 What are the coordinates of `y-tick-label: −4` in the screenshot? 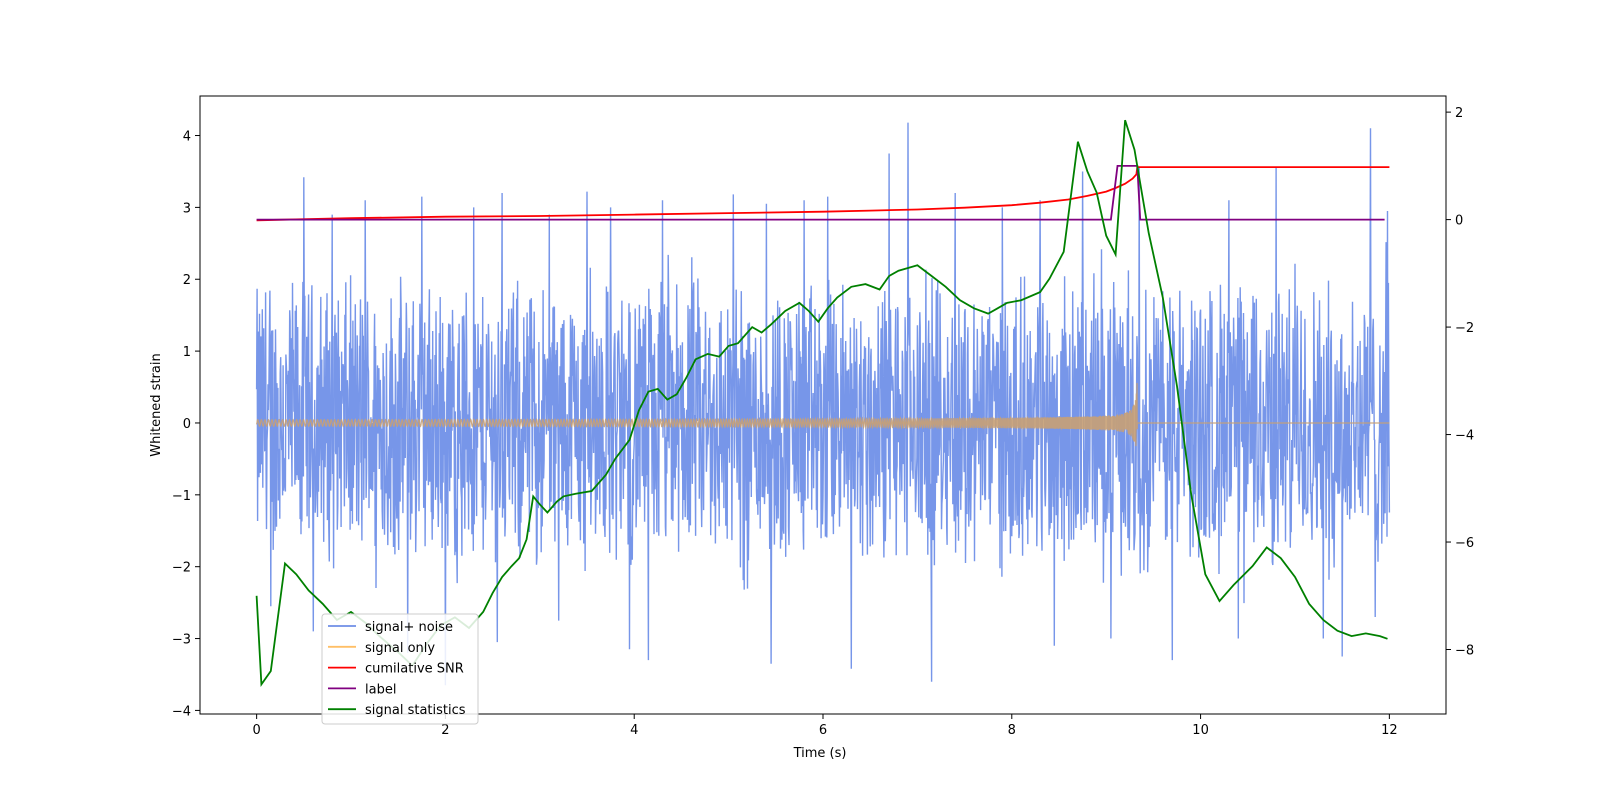 It's located at (181, 711).